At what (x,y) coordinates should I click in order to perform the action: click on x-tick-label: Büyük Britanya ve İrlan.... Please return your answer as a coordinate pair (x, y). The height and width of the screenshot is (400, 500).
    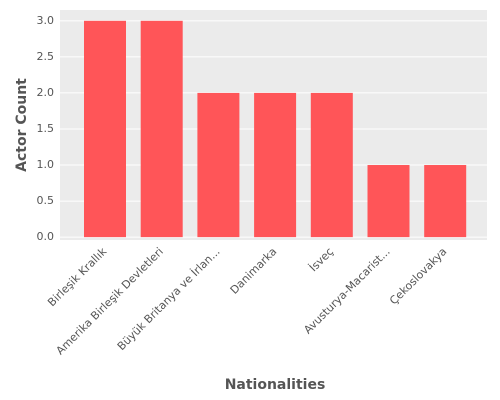
    Looking at the image, I should click on (169, 299).